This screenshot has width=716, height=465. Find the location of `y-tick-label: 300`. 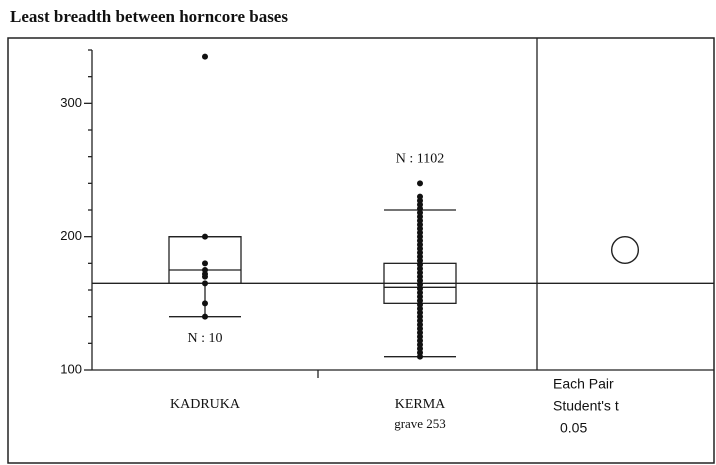

y-tick-label: 300 is located at coordinates (71, 102).